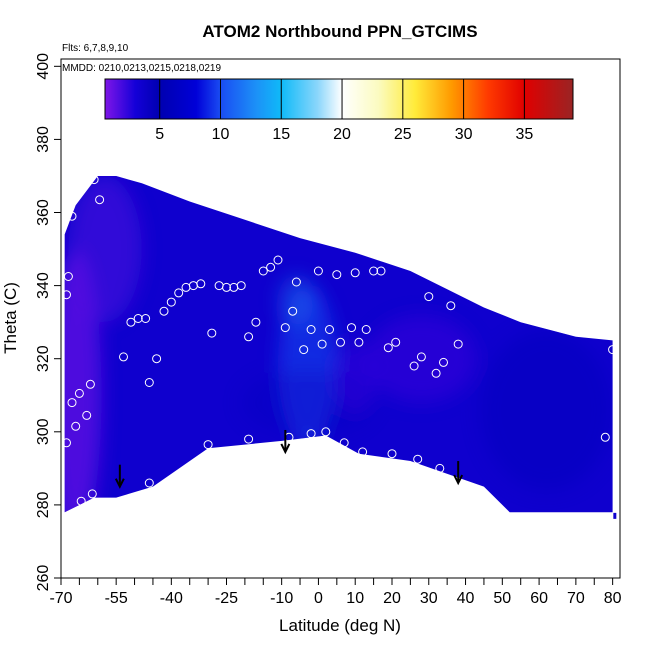 The height and width of the screenshot is (650, 650). What do you see at coordinates (464, 134) in the screenshot?
I see `colorbar-tick-label: 30` at bounding box center [464, 134].